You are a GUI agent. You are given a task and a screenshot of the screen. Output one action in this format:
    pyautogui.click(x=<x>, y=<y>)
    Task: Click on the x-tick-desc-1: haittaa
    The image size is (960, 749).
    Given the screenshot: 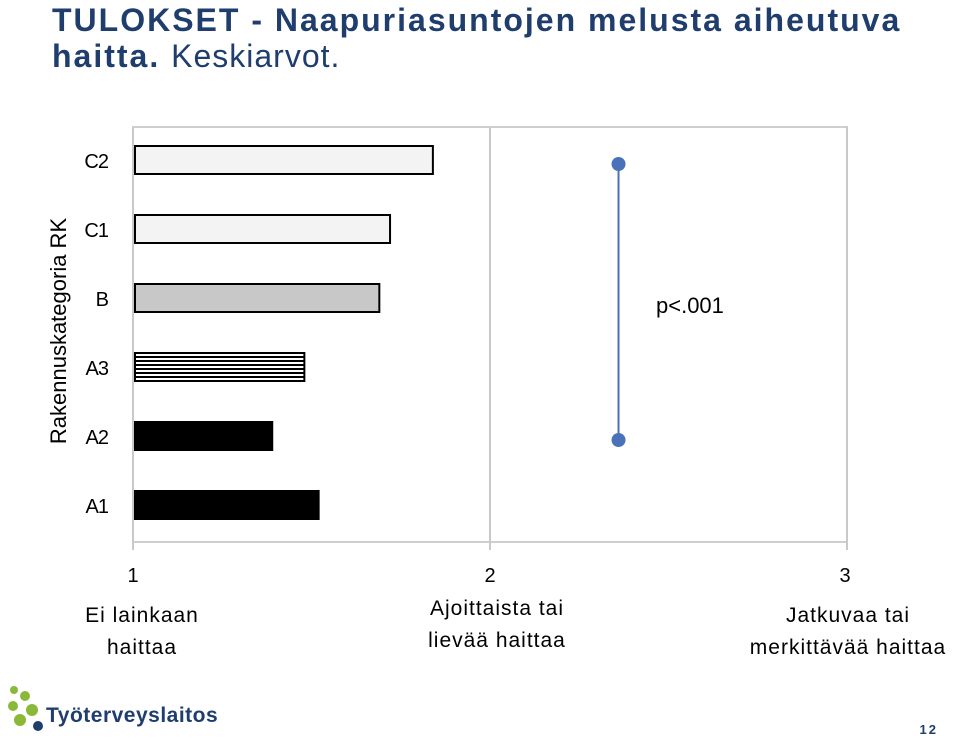 What is the action you would take?
    pyautogui.click(x=142, y=647)
    